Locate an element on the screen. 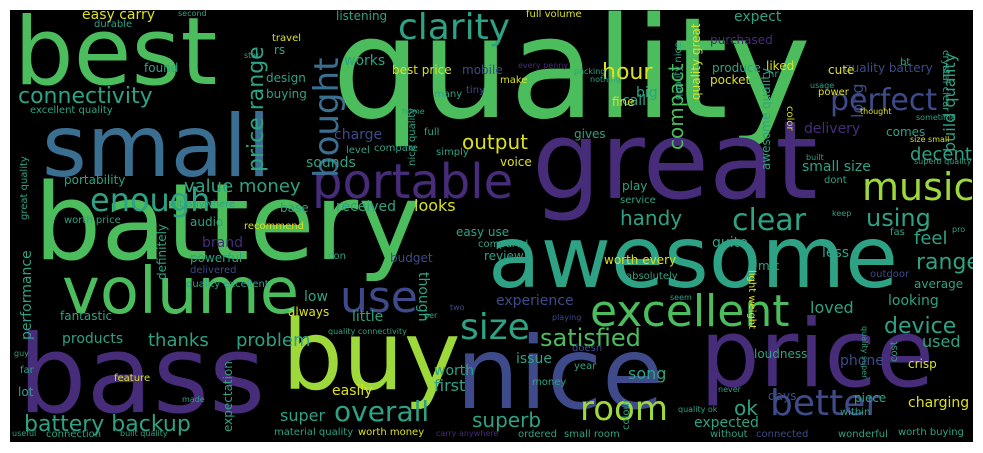  word-sometime: sometime is located at coordinates (936, 117).